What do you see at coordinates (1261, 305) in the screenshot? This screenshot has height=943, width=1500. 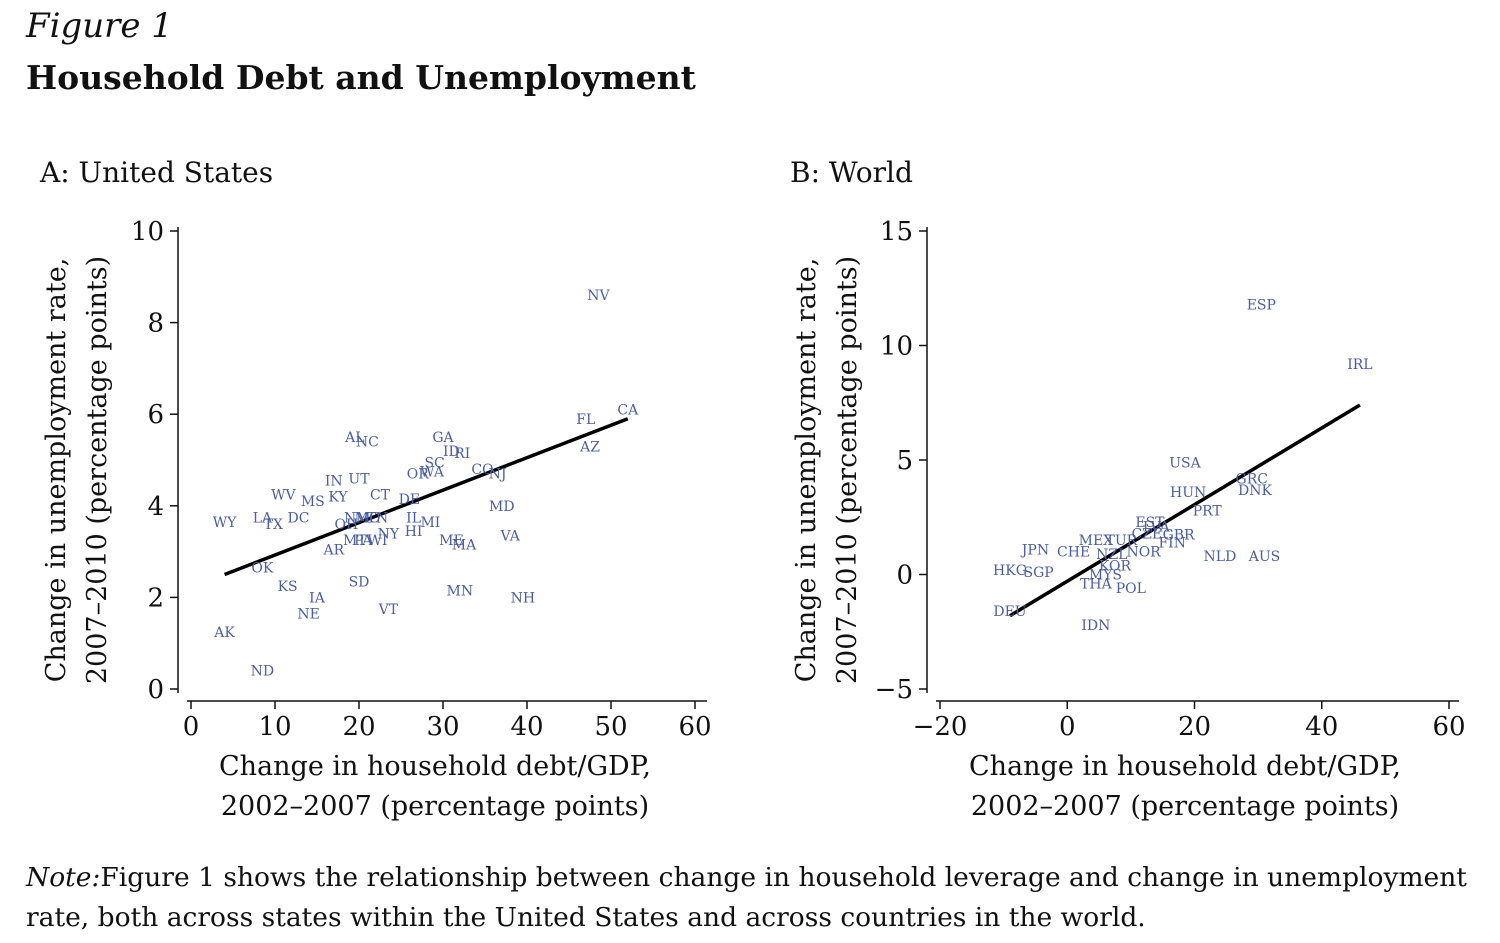 I see `point-esp: ESP` at bounding box center [1261, 305].